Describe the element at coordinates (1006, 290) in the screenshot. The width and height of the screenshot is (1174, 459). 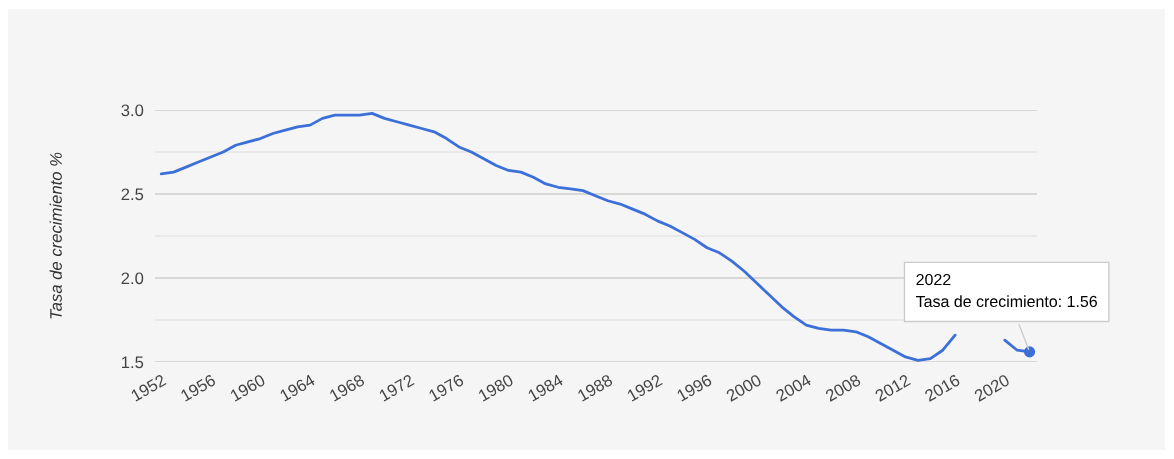
I see `annotation: 2022 Tasa de crecimiento: 1.56` at that location.